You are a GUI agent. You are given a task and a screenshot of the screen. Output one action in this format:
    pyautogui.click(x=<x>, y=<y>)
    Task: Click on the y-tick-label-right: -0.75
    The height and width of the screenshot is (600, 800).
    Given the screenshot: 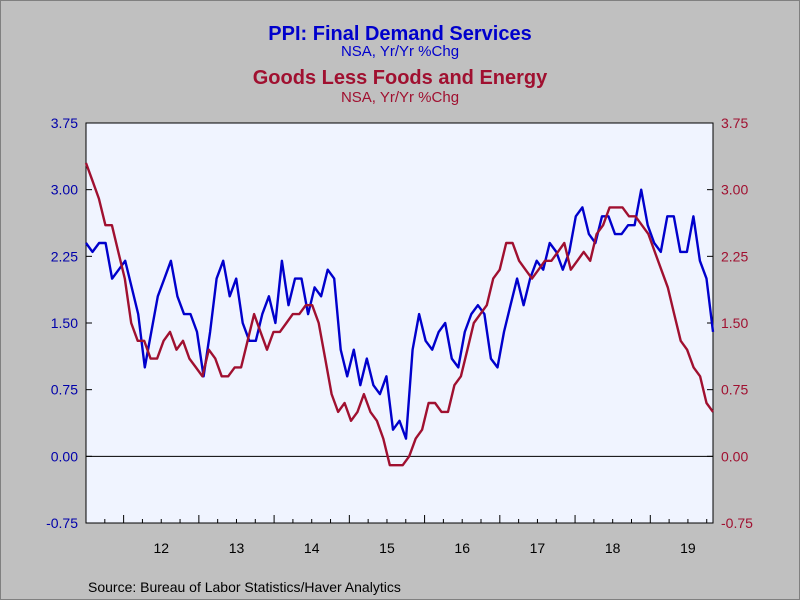 What is the action you would take?
    pyautogui.click(x=737, y=523)
    